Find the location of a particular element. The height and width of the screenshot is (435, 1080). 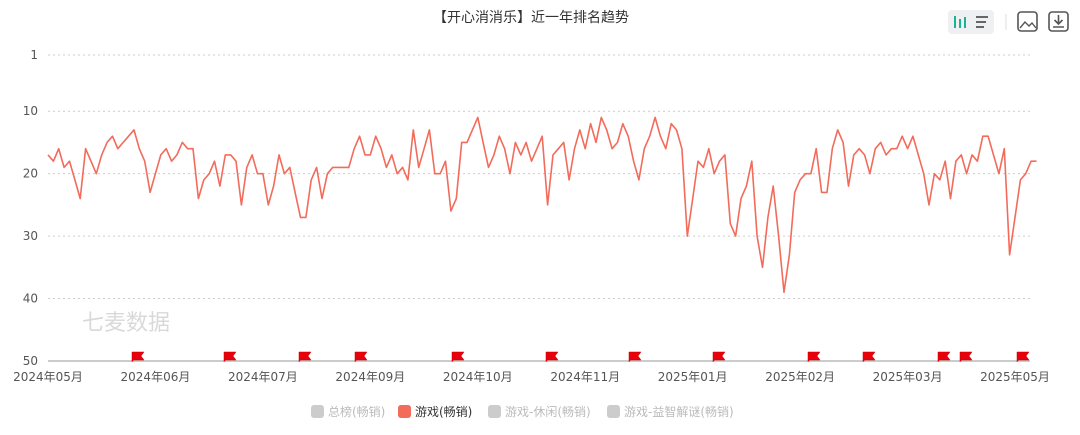

x-tick-label: 2024年11月 is located at coordinates (585, 377).